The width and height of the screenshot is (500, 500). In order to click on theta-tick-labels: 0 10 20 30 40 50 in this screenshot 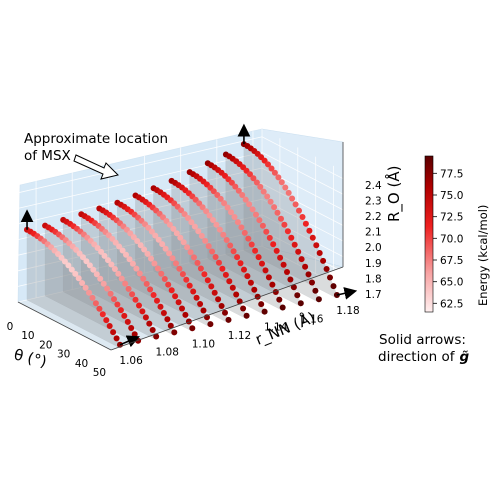, I will do `click(56, 350)`.